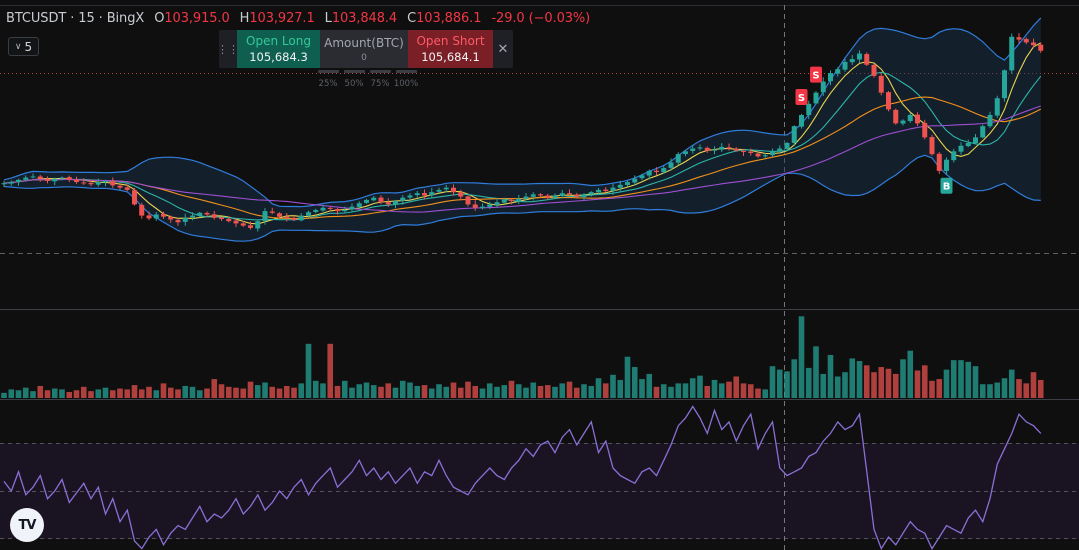  Describe the element at coordinates (450, 49) in the screenshot. I see `open-short-button: Open Short 105,684.1` at that location.